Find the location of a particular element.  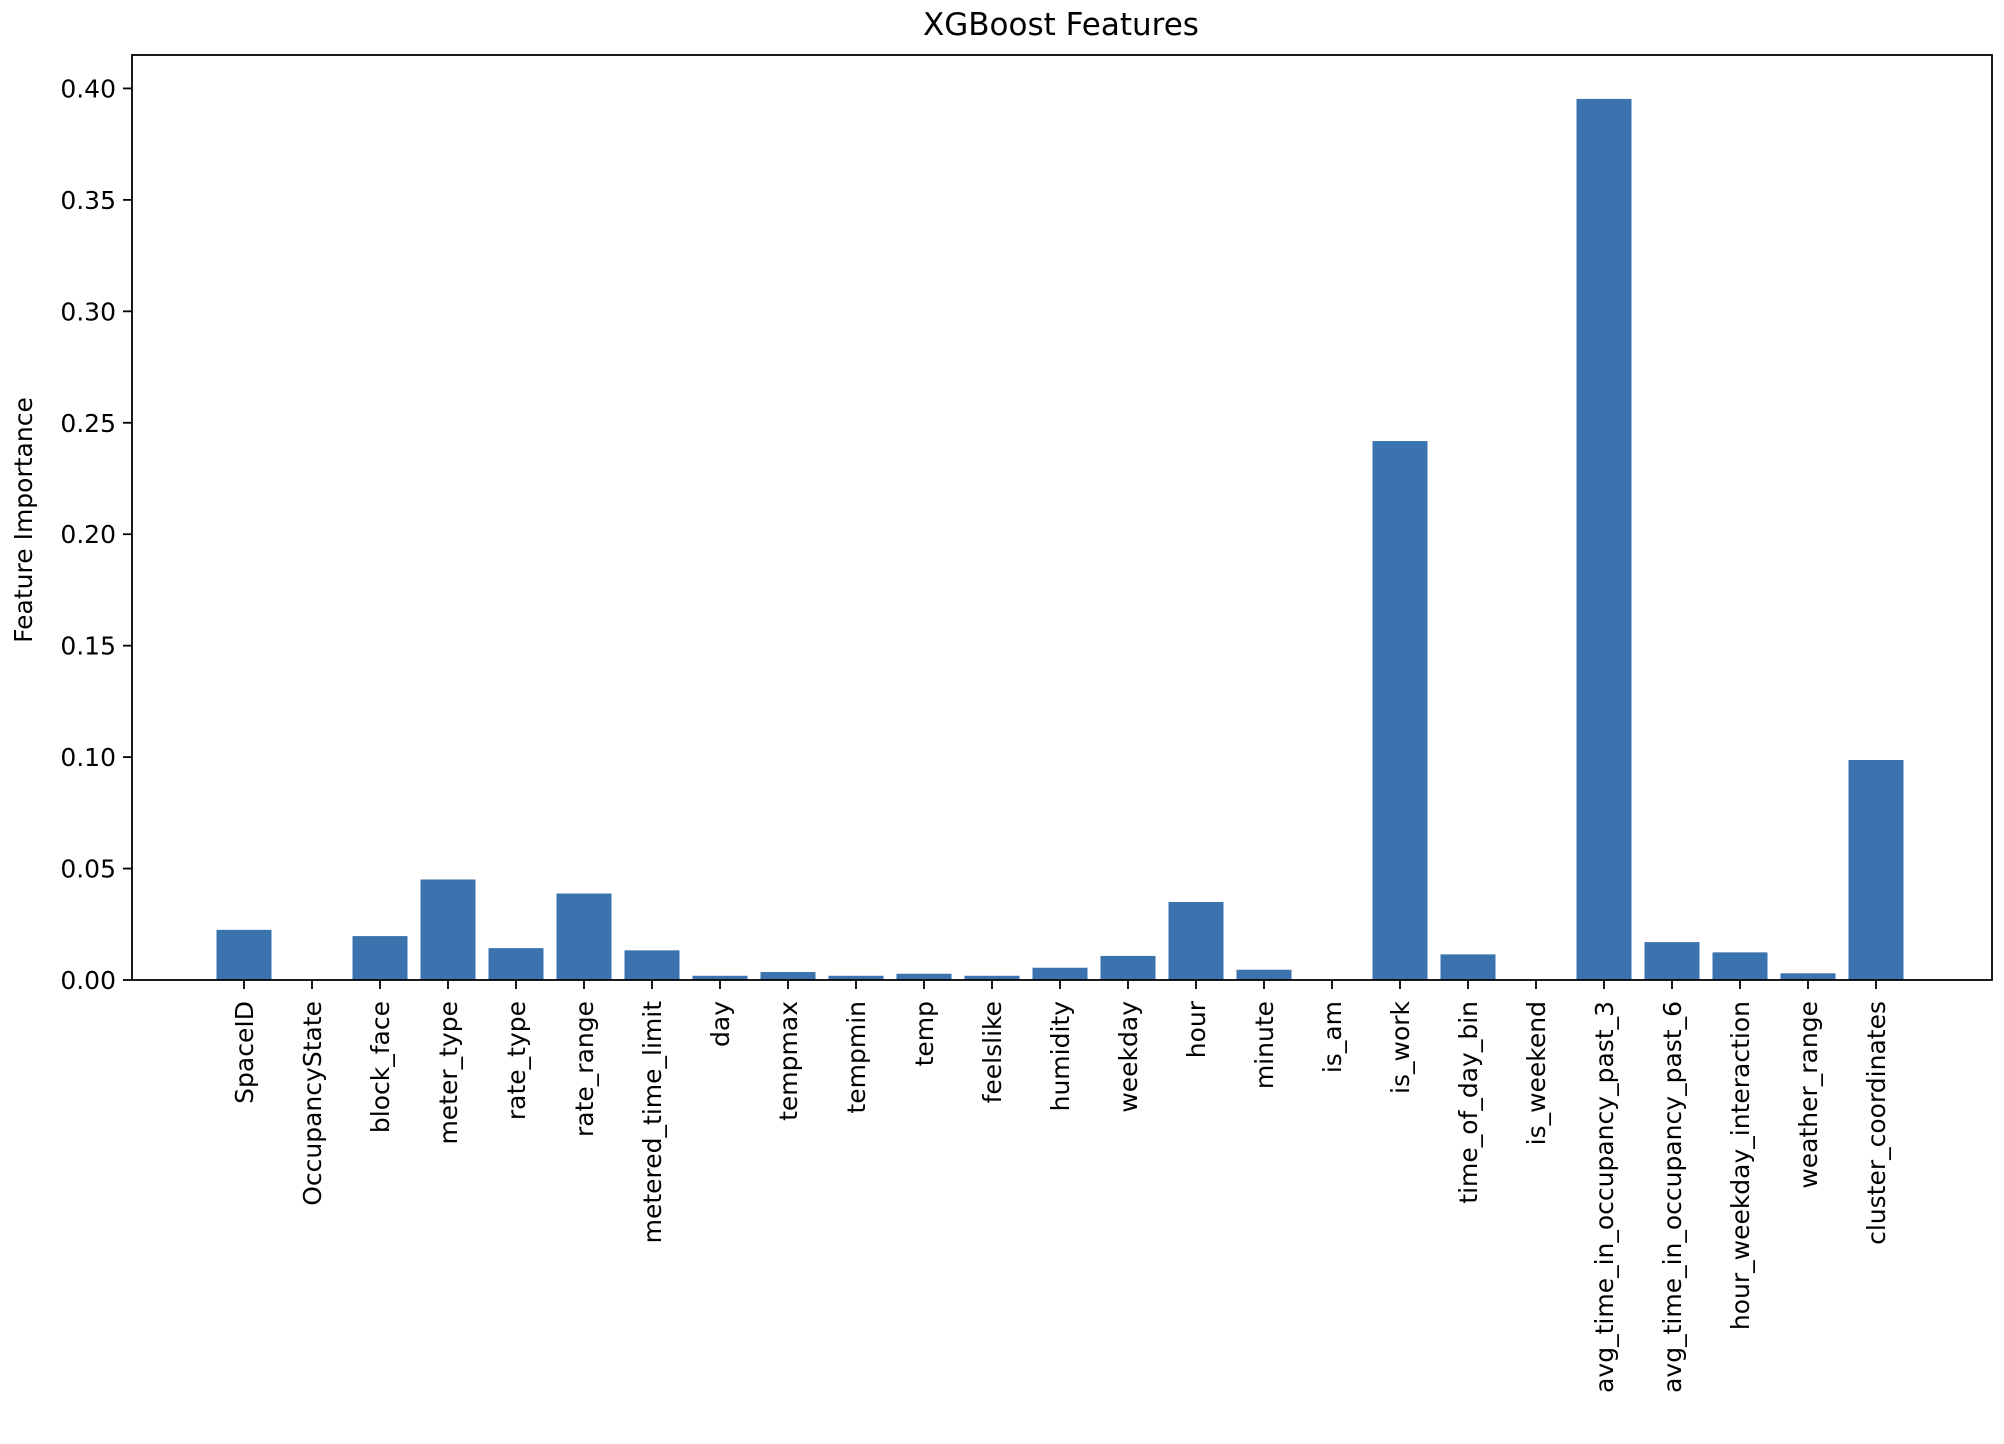

bar-weather_range is located at coordinates (1808, 976).